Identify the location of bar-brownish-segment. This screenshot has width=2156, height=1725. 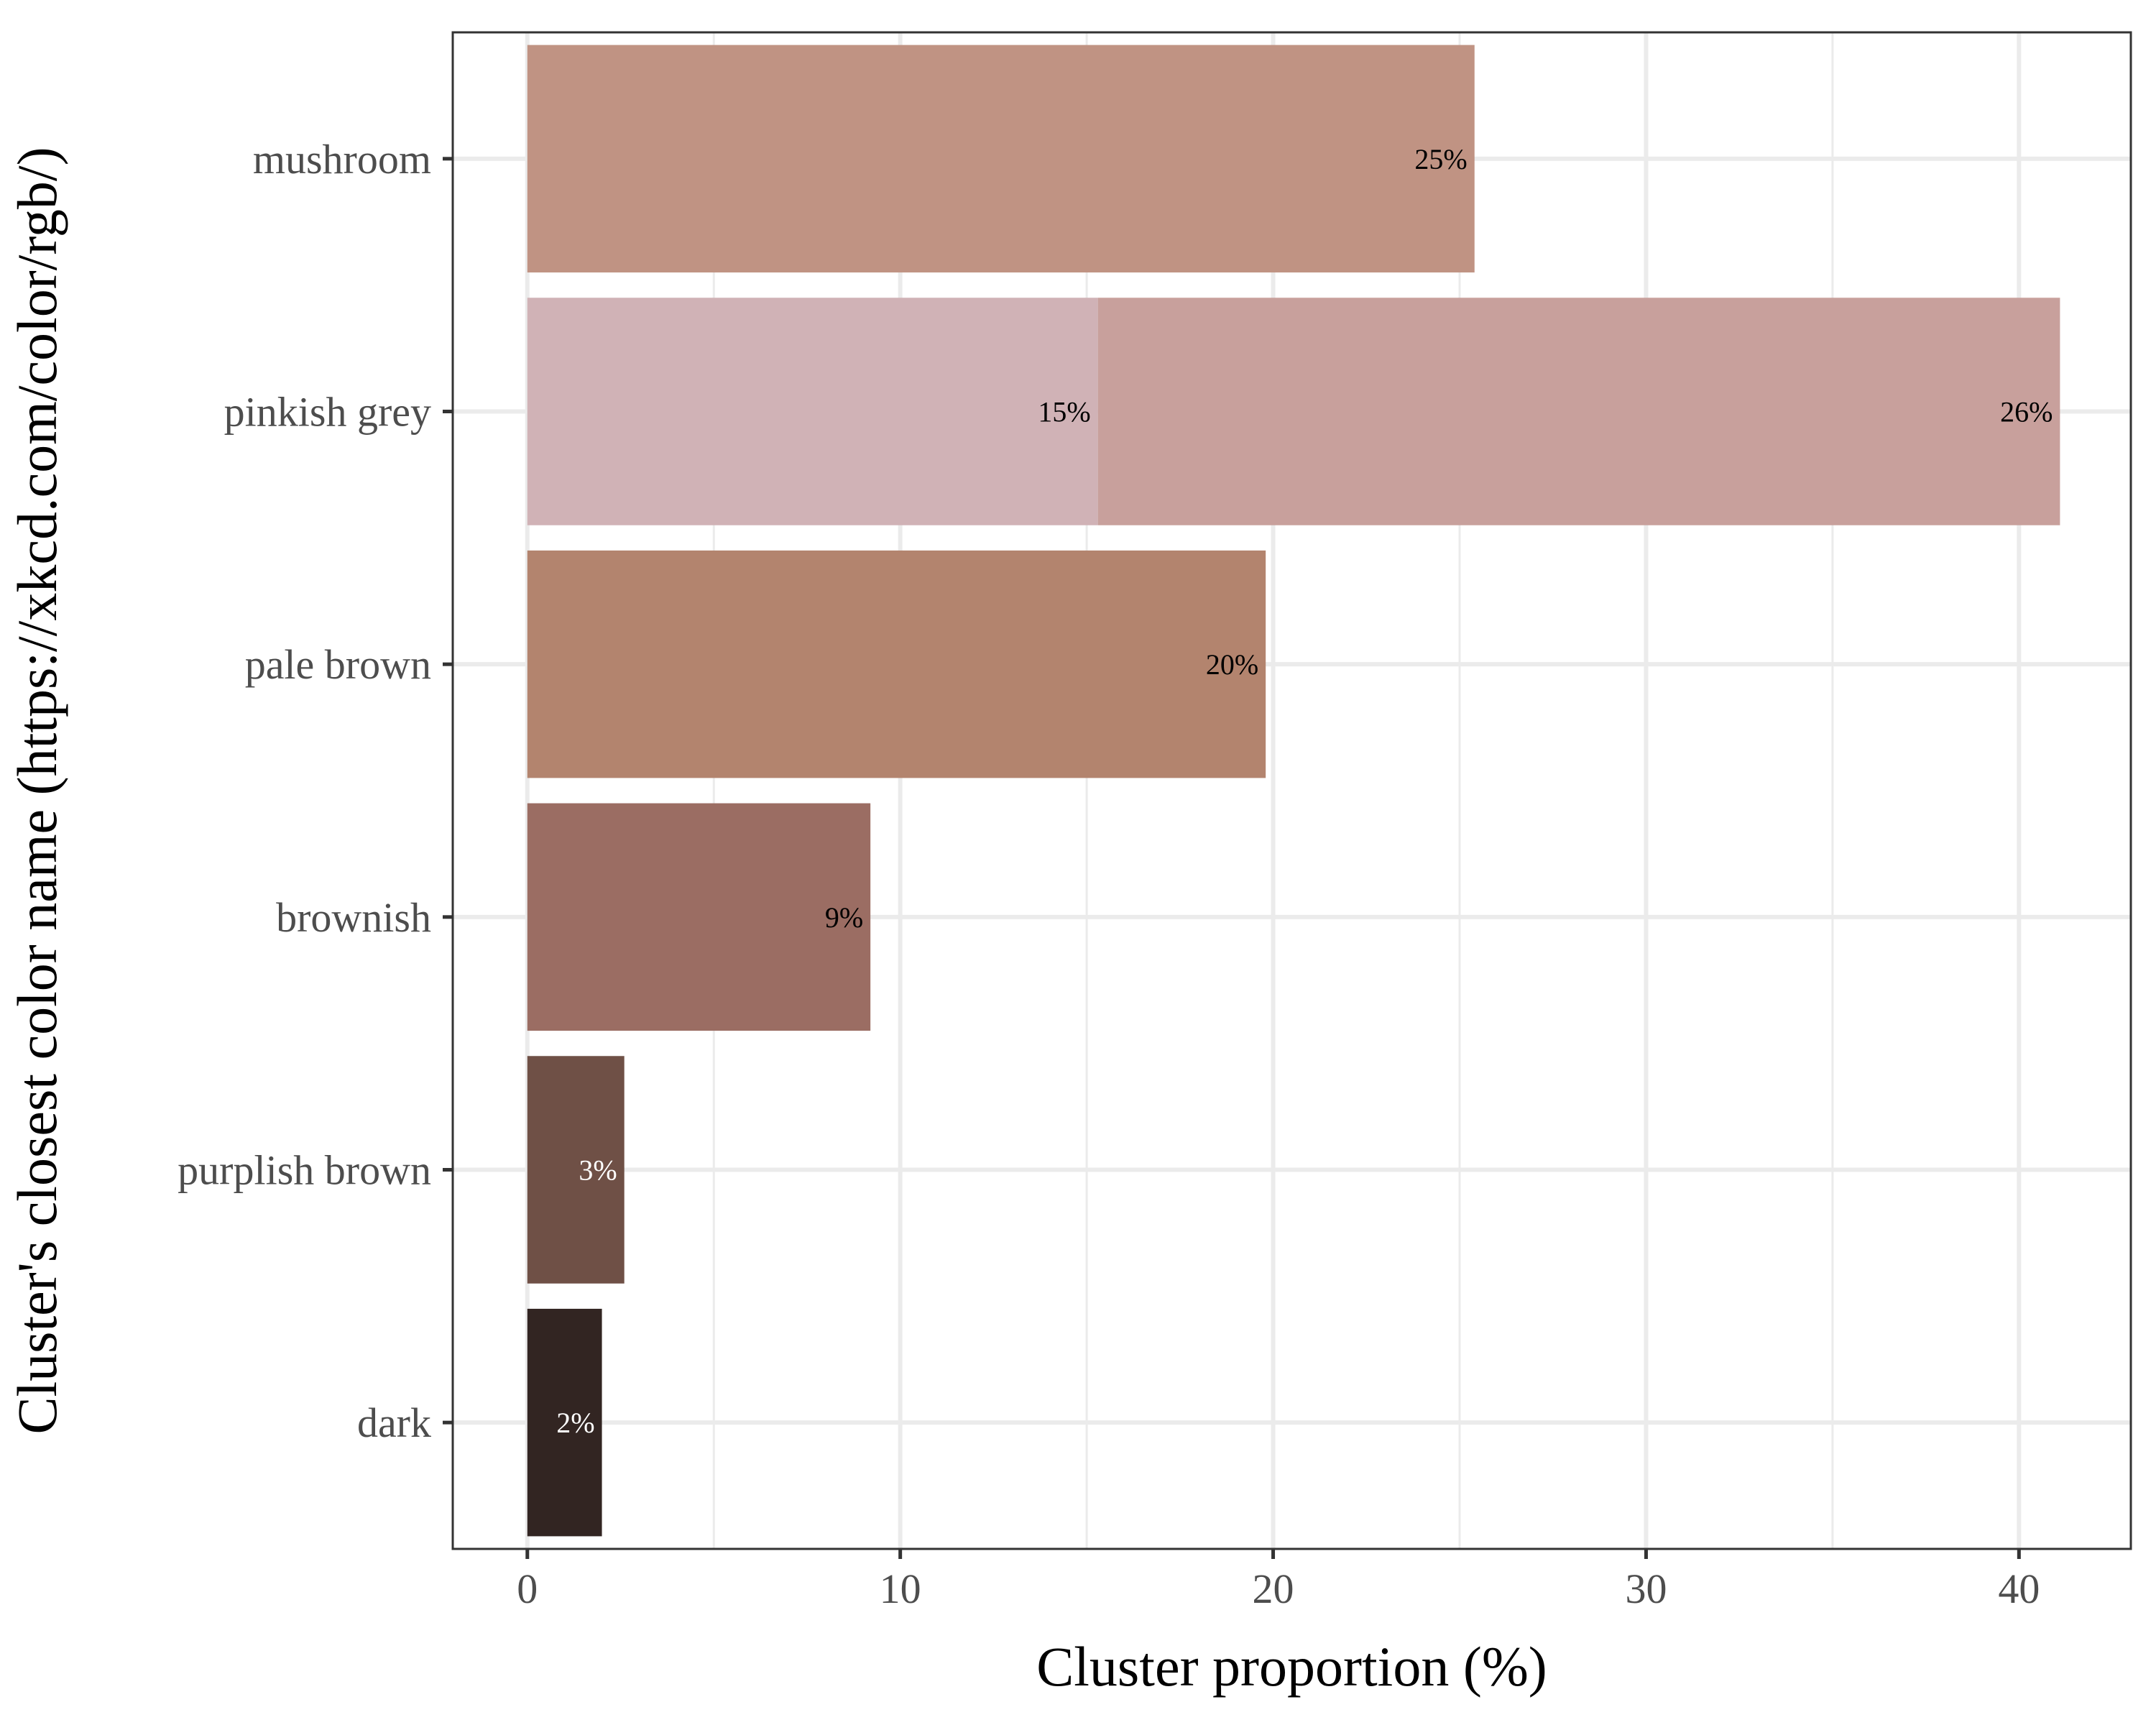
(699, 917).